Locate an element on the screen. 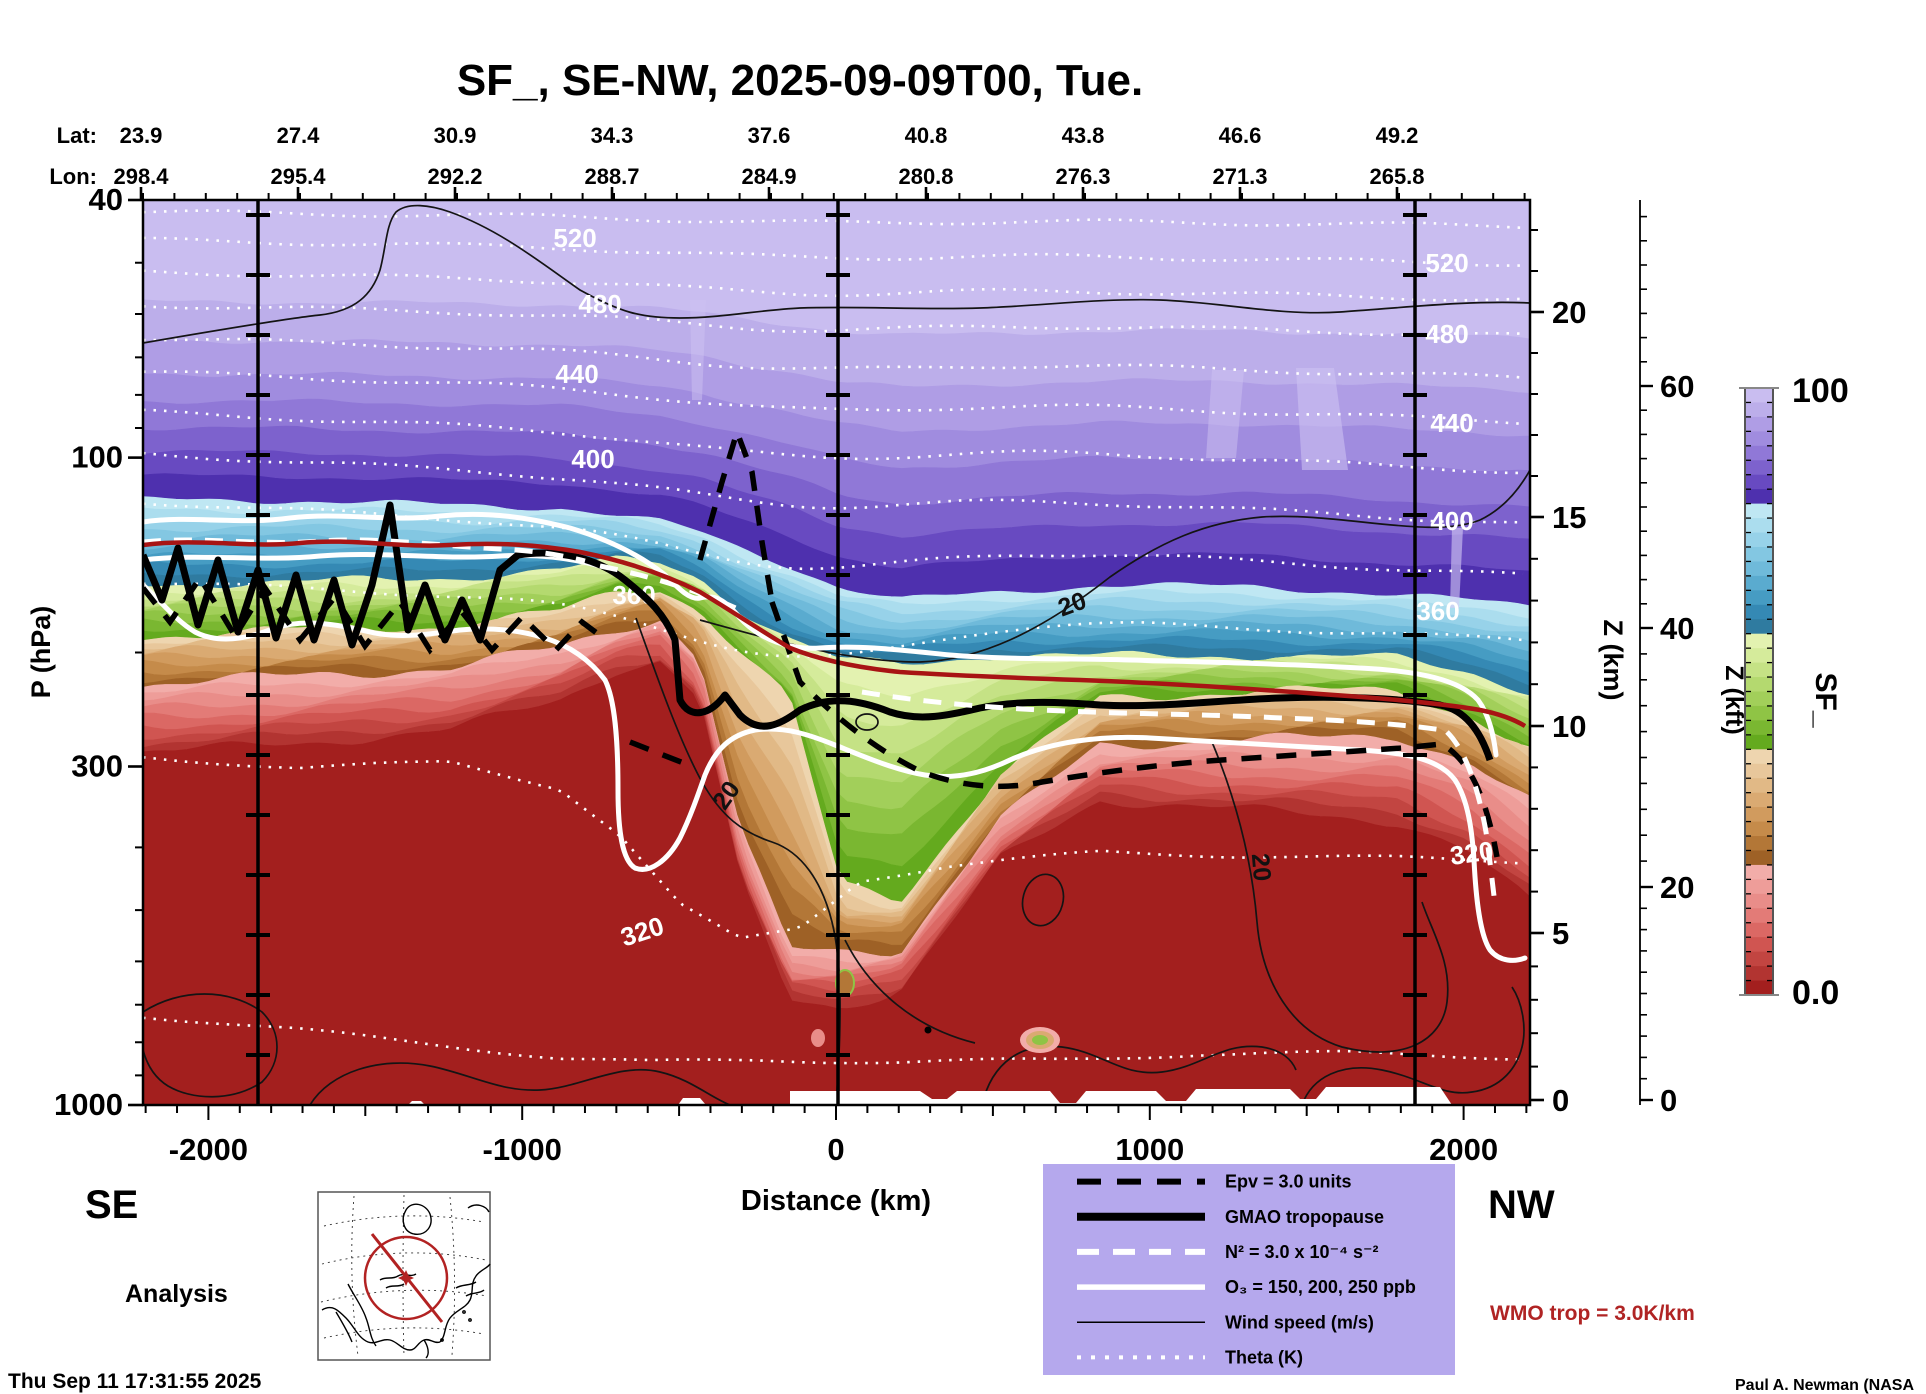 The width and height of the screenshot is (1926, 1394). zkm-axis-label: Z (km) is located at coordinates (1613, 660).